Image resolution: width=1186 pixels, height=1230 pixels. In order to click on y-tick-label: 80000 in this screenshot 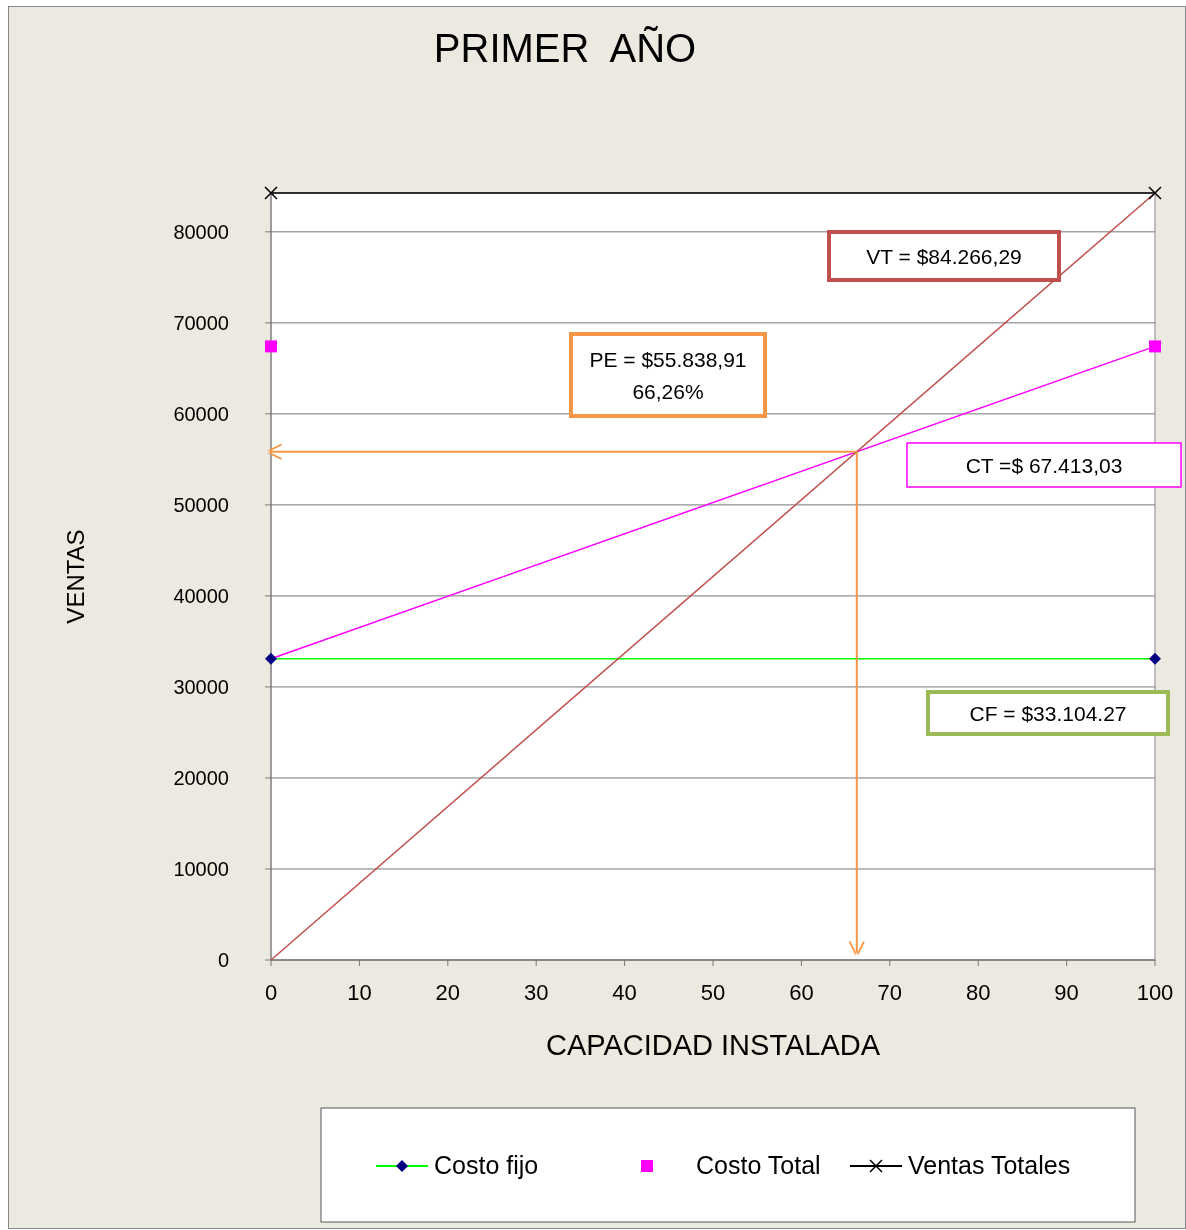, I will do `click(201, 231)`.